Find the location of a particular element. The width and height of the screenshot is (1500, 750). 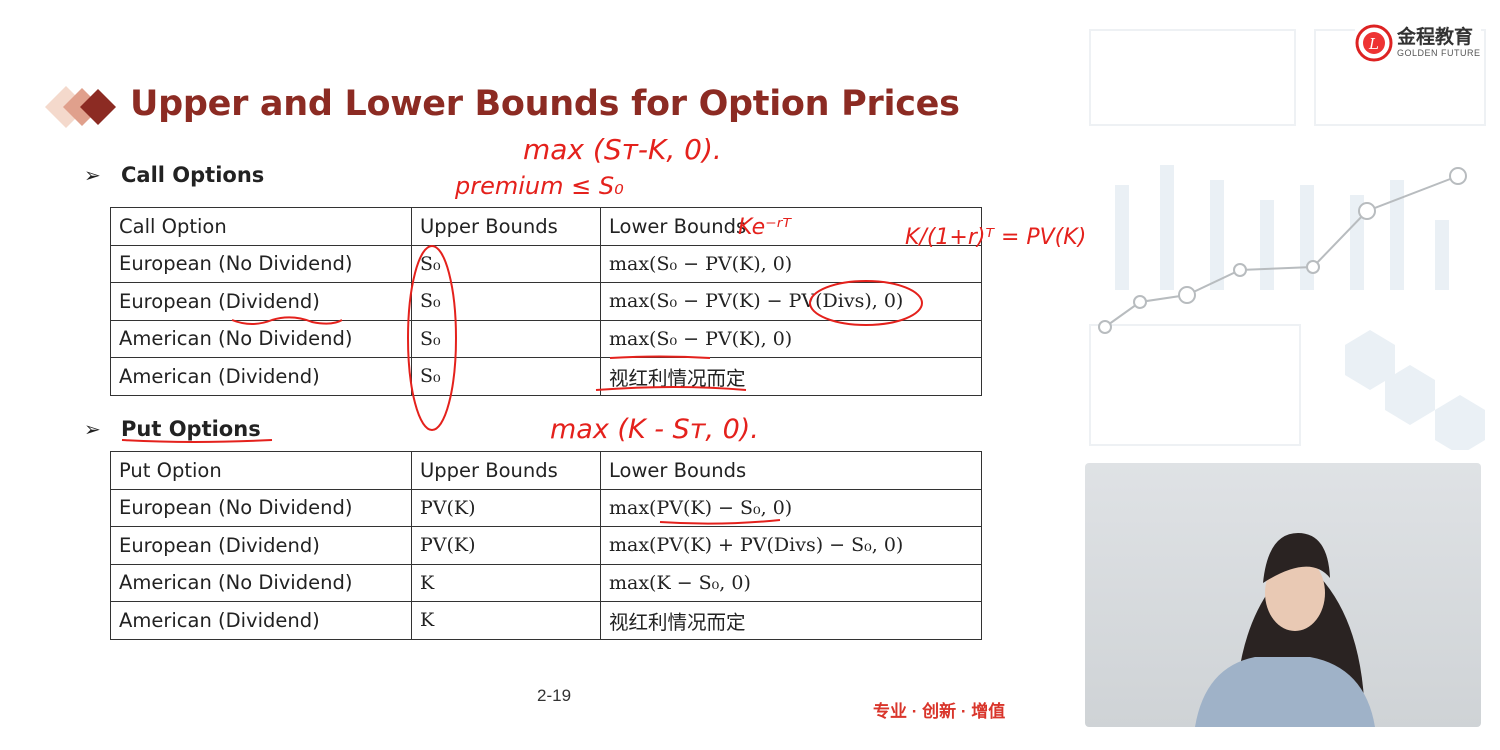

title-diamonds-icon is located at coordinates (80, 107).